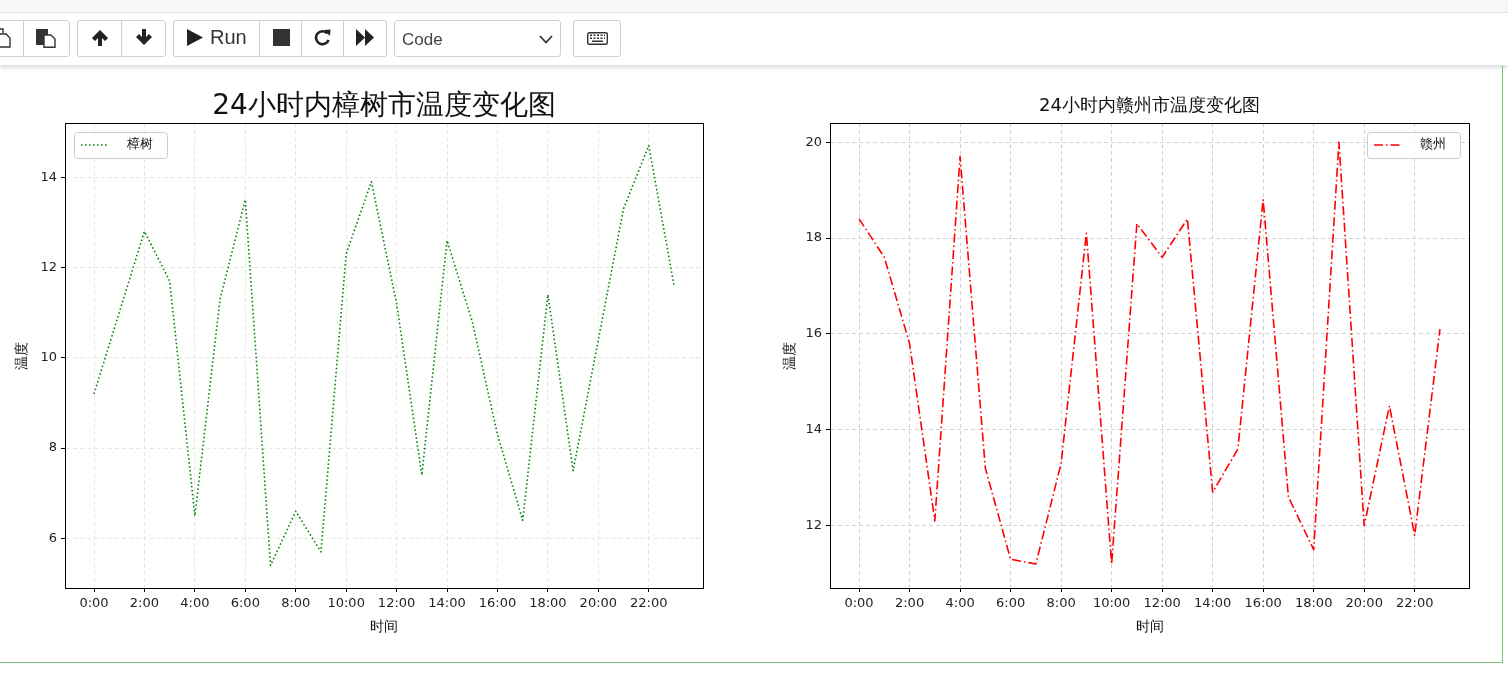  What do you see at coordinates (52, 447) in the screenshot?
I see `y-tick-label: 8` at bounding box center [52, 447].